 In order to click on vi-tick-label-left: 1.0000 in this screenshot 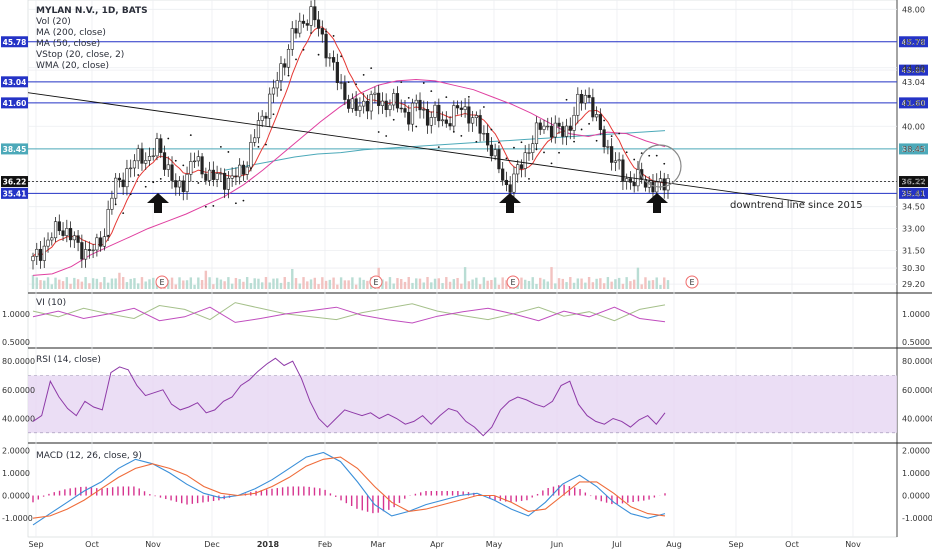, I will do `click(16, 314)`.